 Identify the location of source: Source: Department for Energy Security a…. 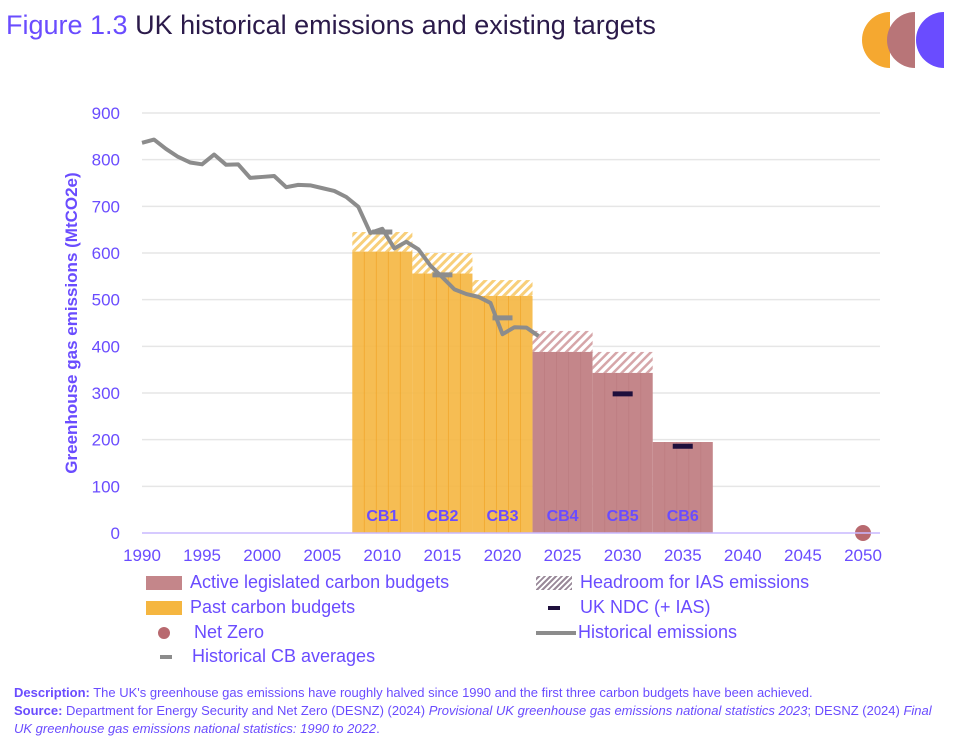
(474, 720).